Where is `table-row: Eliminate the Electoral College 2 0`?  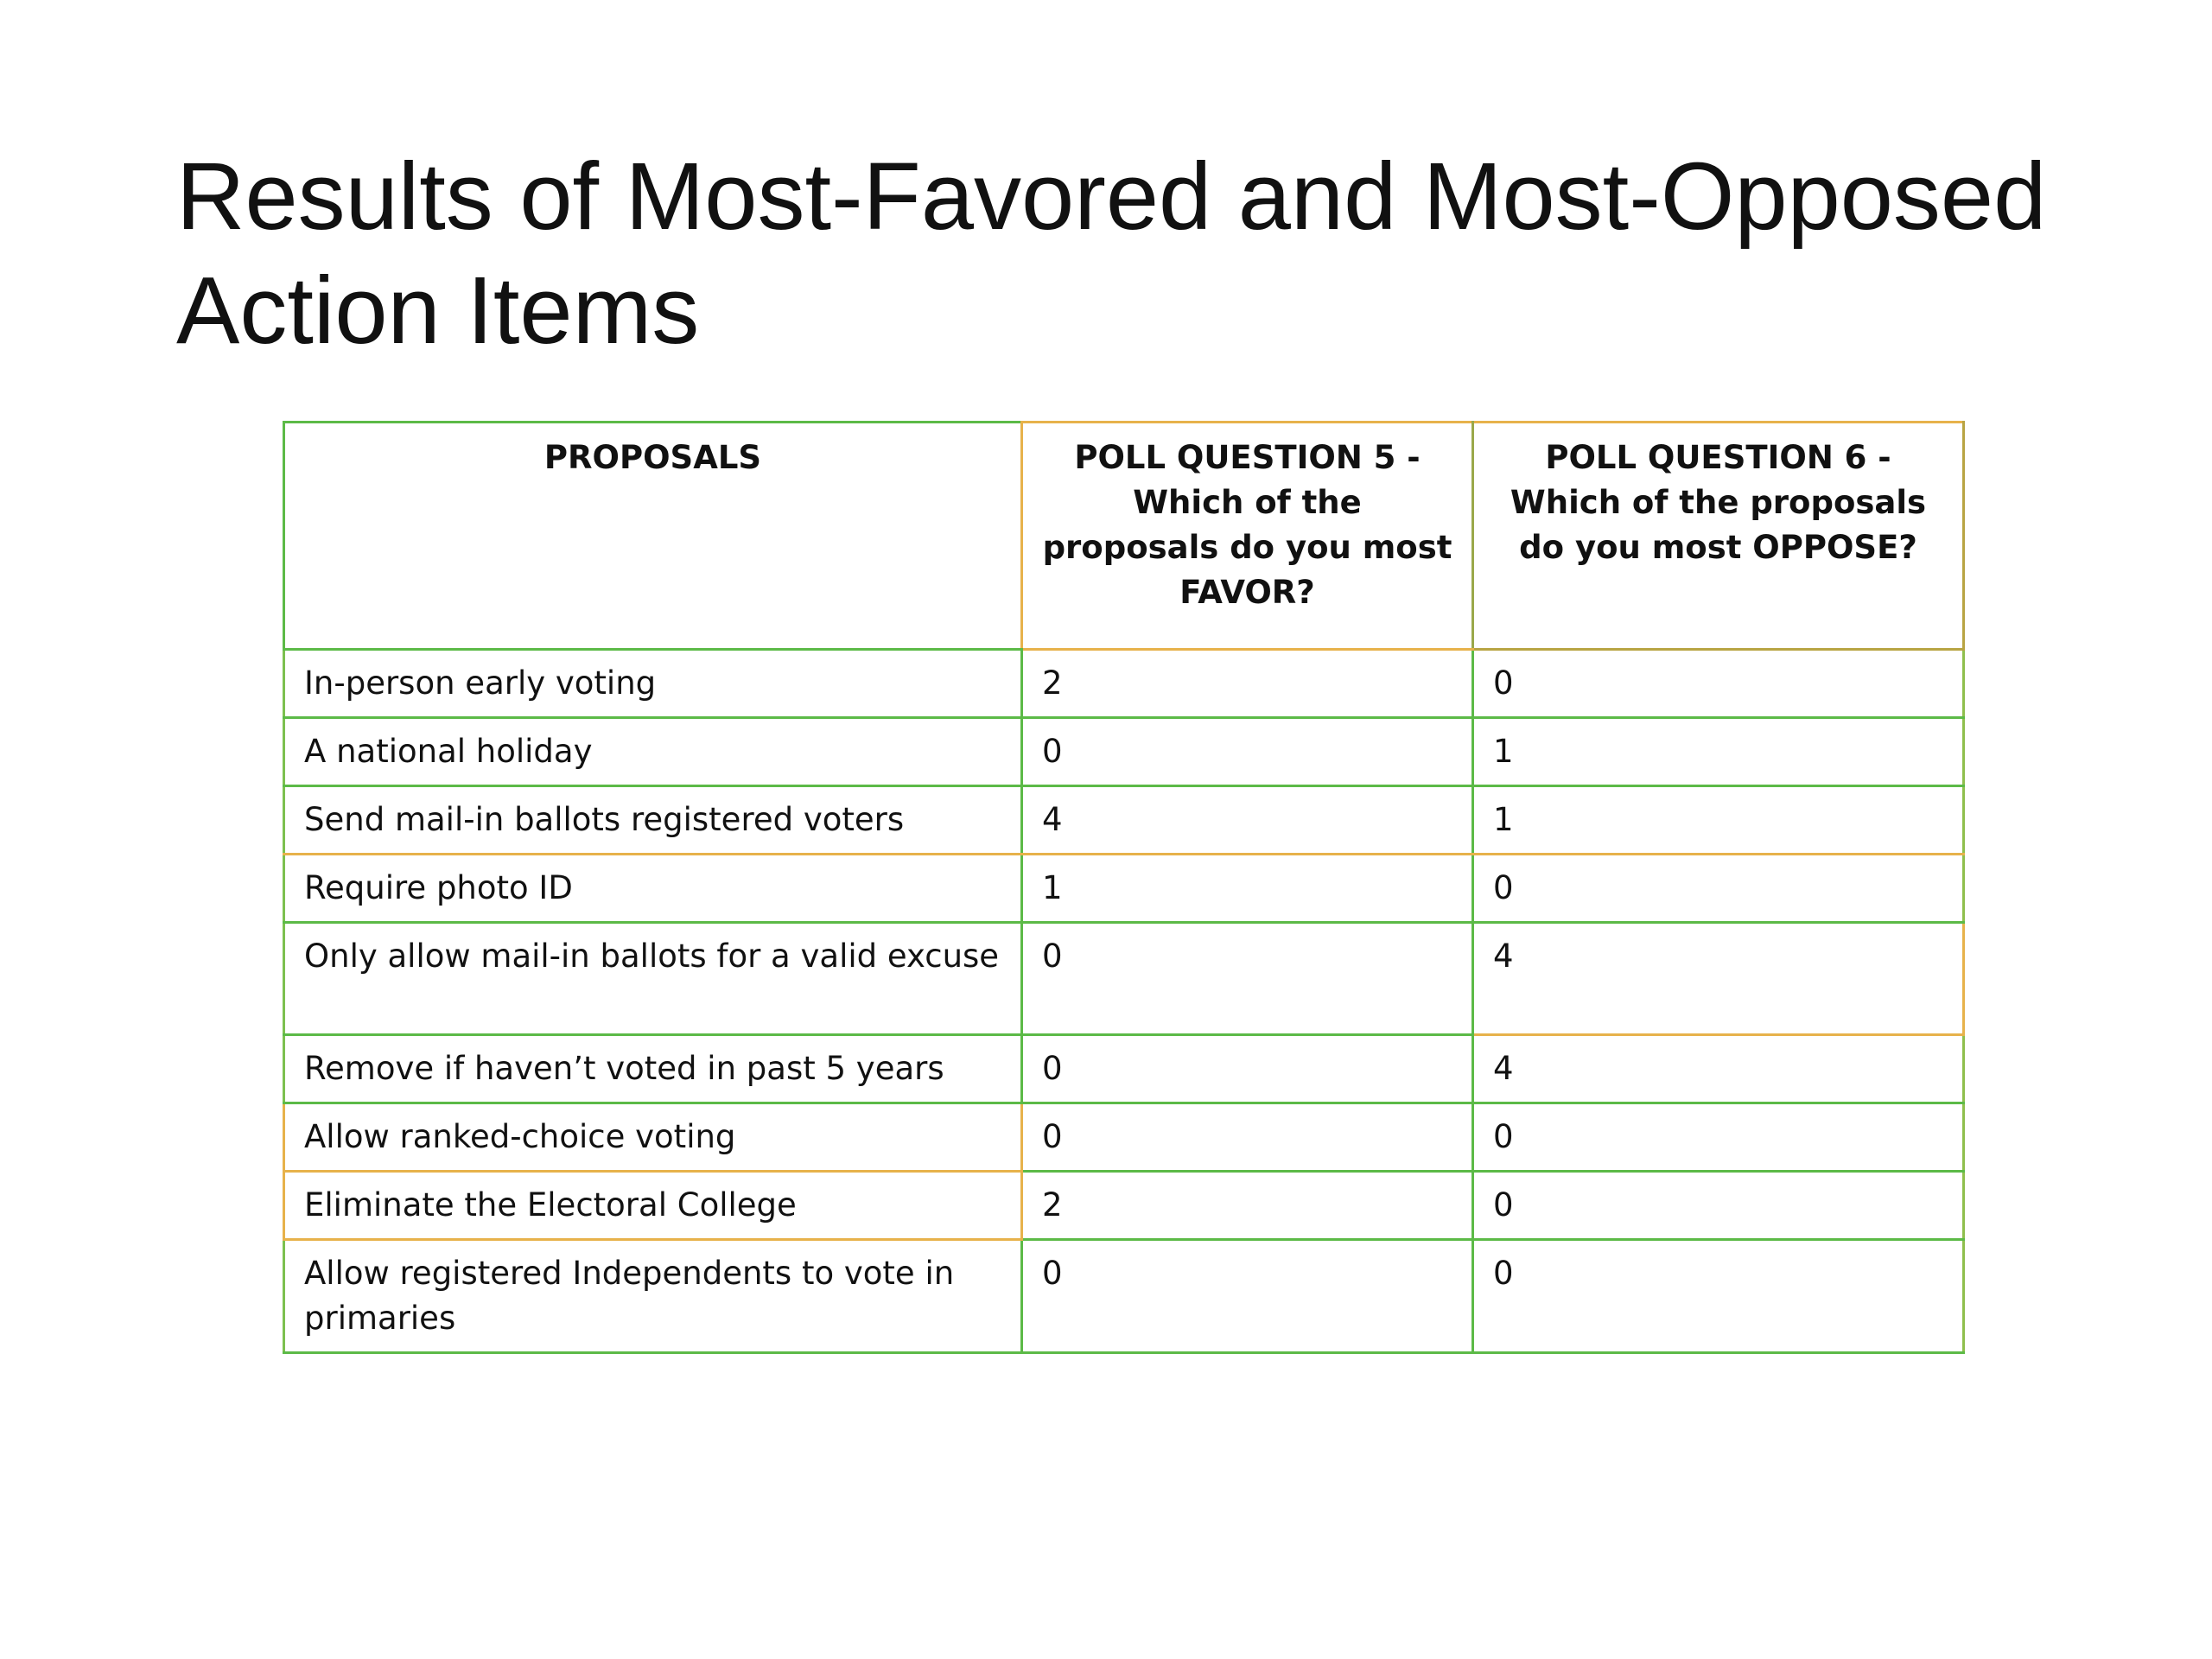 table-row: Eliminate the Electoral College 2 0 is located at coordinates (1124, 1205).